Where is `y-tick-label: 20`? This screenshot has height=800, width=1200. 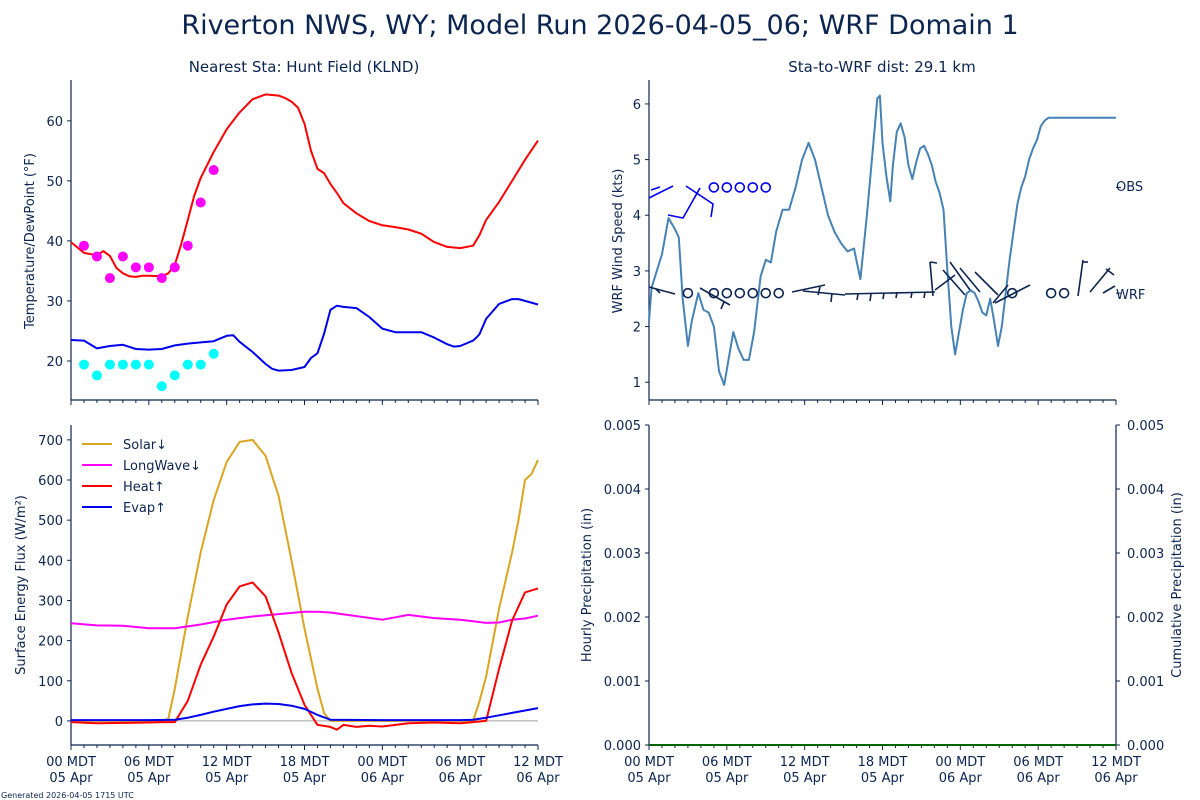 y-tick-label: 20 is located at coordinates (54, 362).